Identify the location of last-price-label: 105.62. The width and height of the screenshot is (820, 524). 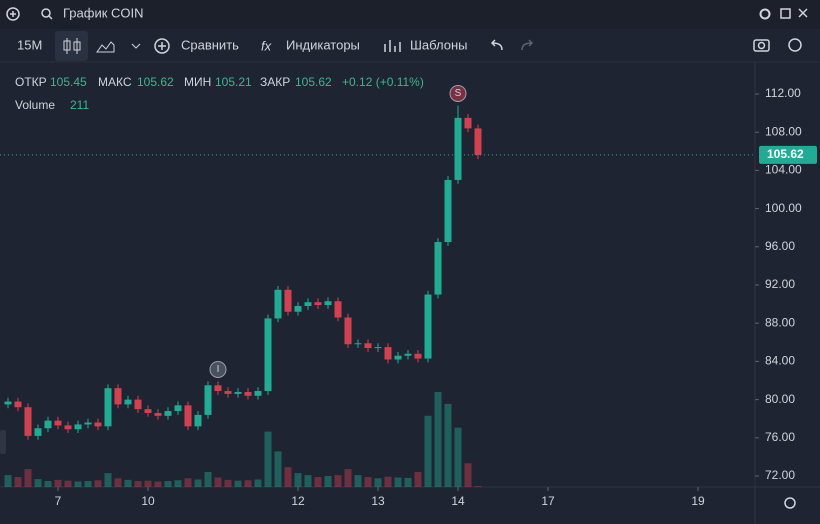
(785, 154).